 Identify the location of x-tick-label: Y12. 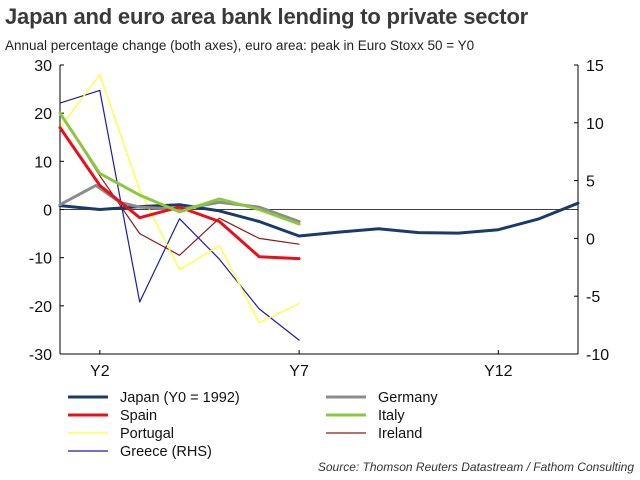
(498, 371).